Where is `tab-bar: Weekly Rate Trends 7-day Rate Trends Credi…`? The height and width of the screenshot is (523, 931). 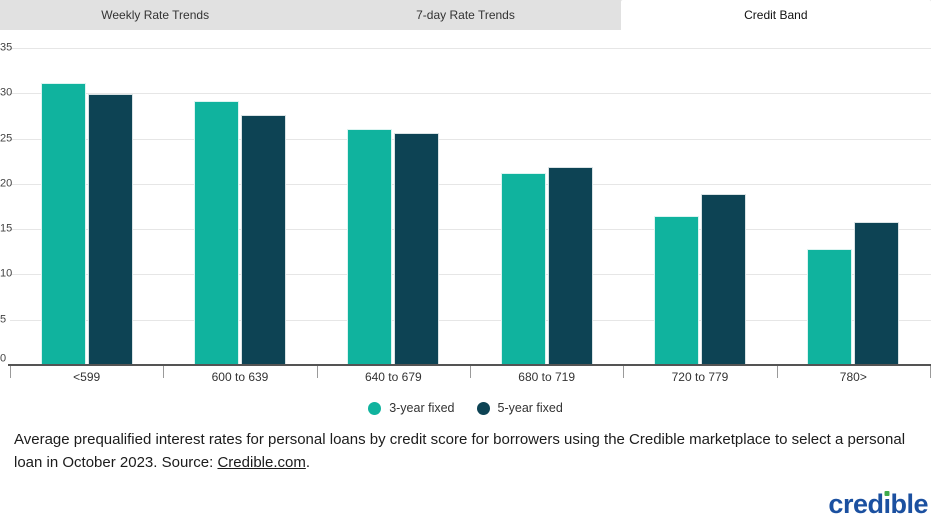 tab-bar: Weekly Rate Trends 7-day Rate Trends Credi… is located at coordinates (465, 15).